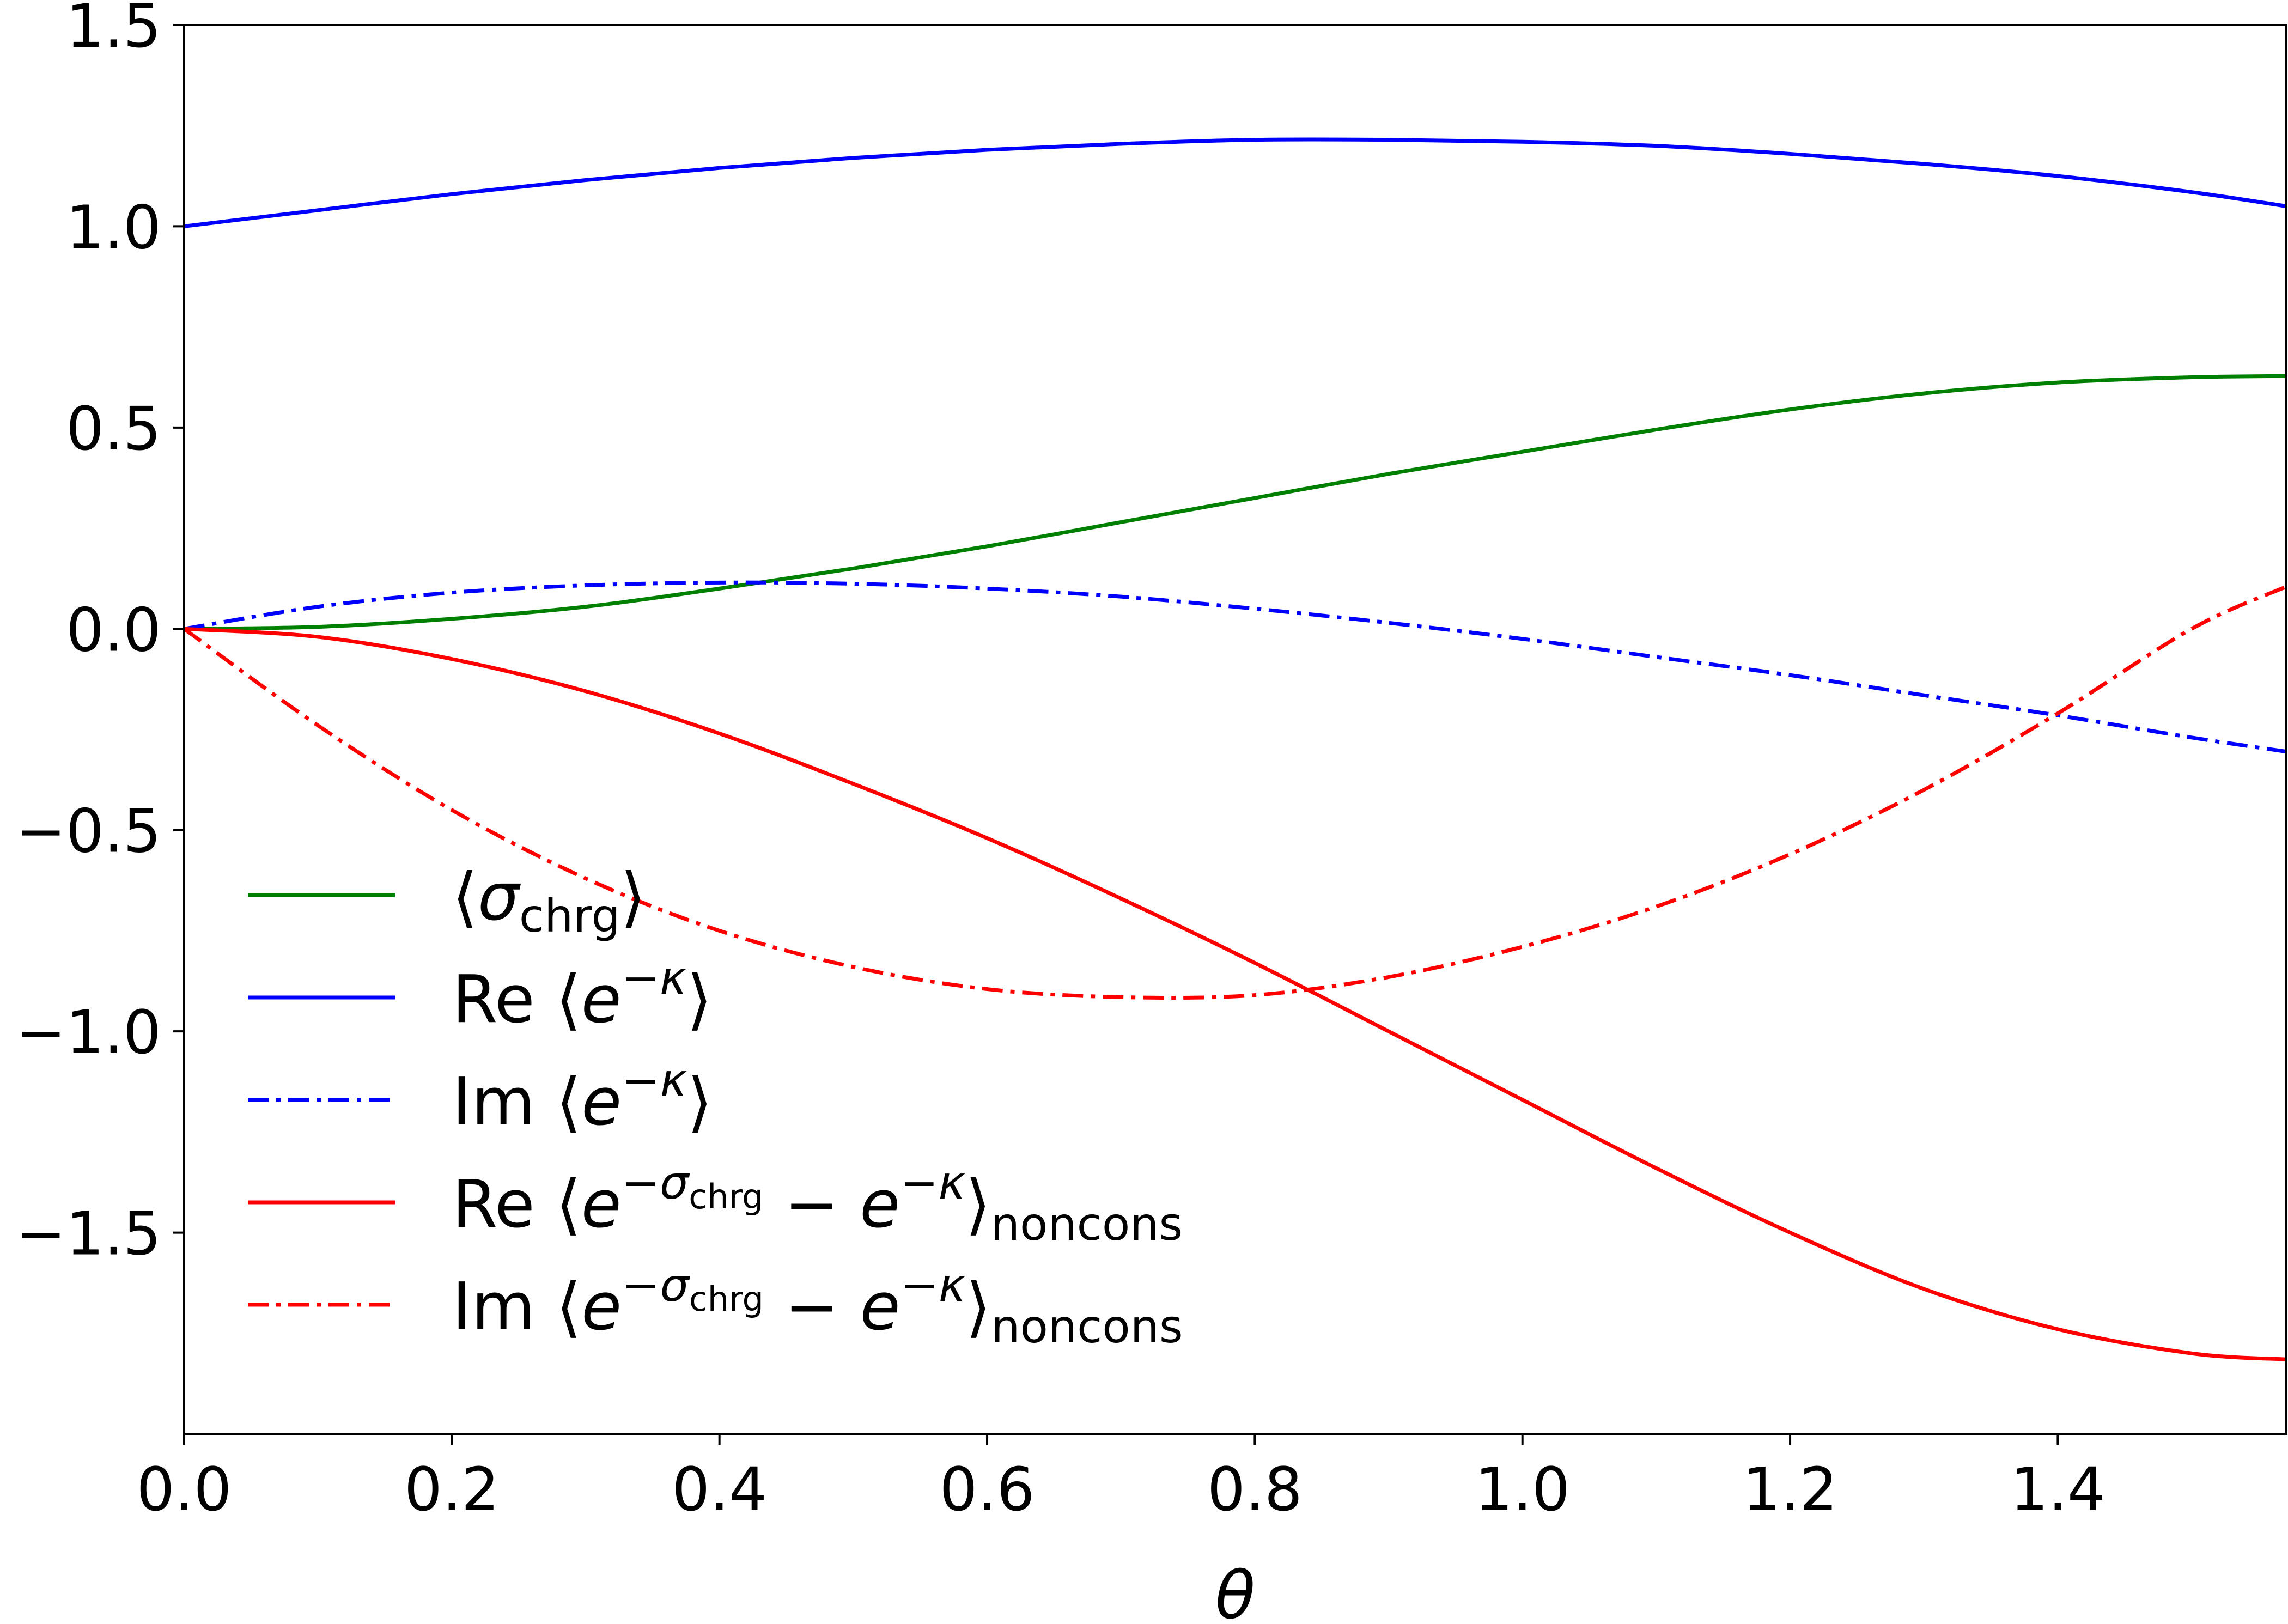 The image size is (2288, 1624). I want to click on legend-label: ⟨σchrg⟩, so click(549, 901).